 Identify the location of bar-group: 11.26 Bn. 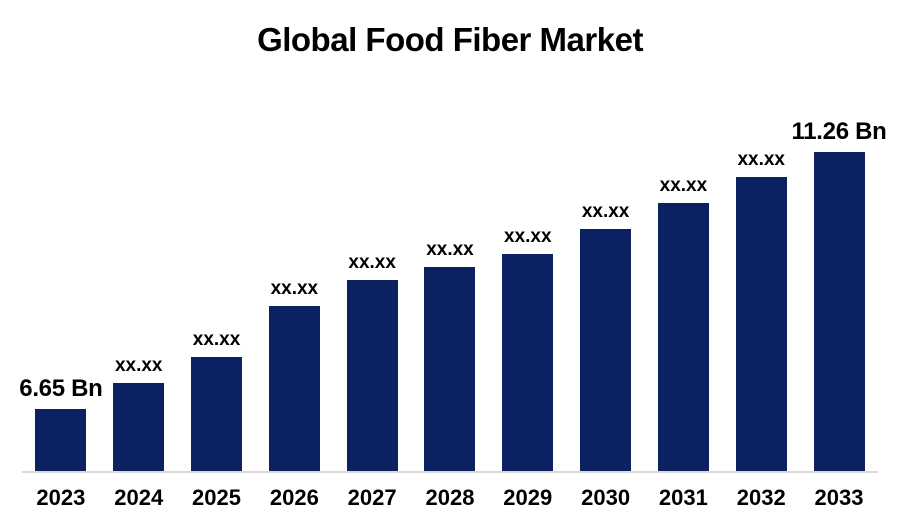
(839, 294).